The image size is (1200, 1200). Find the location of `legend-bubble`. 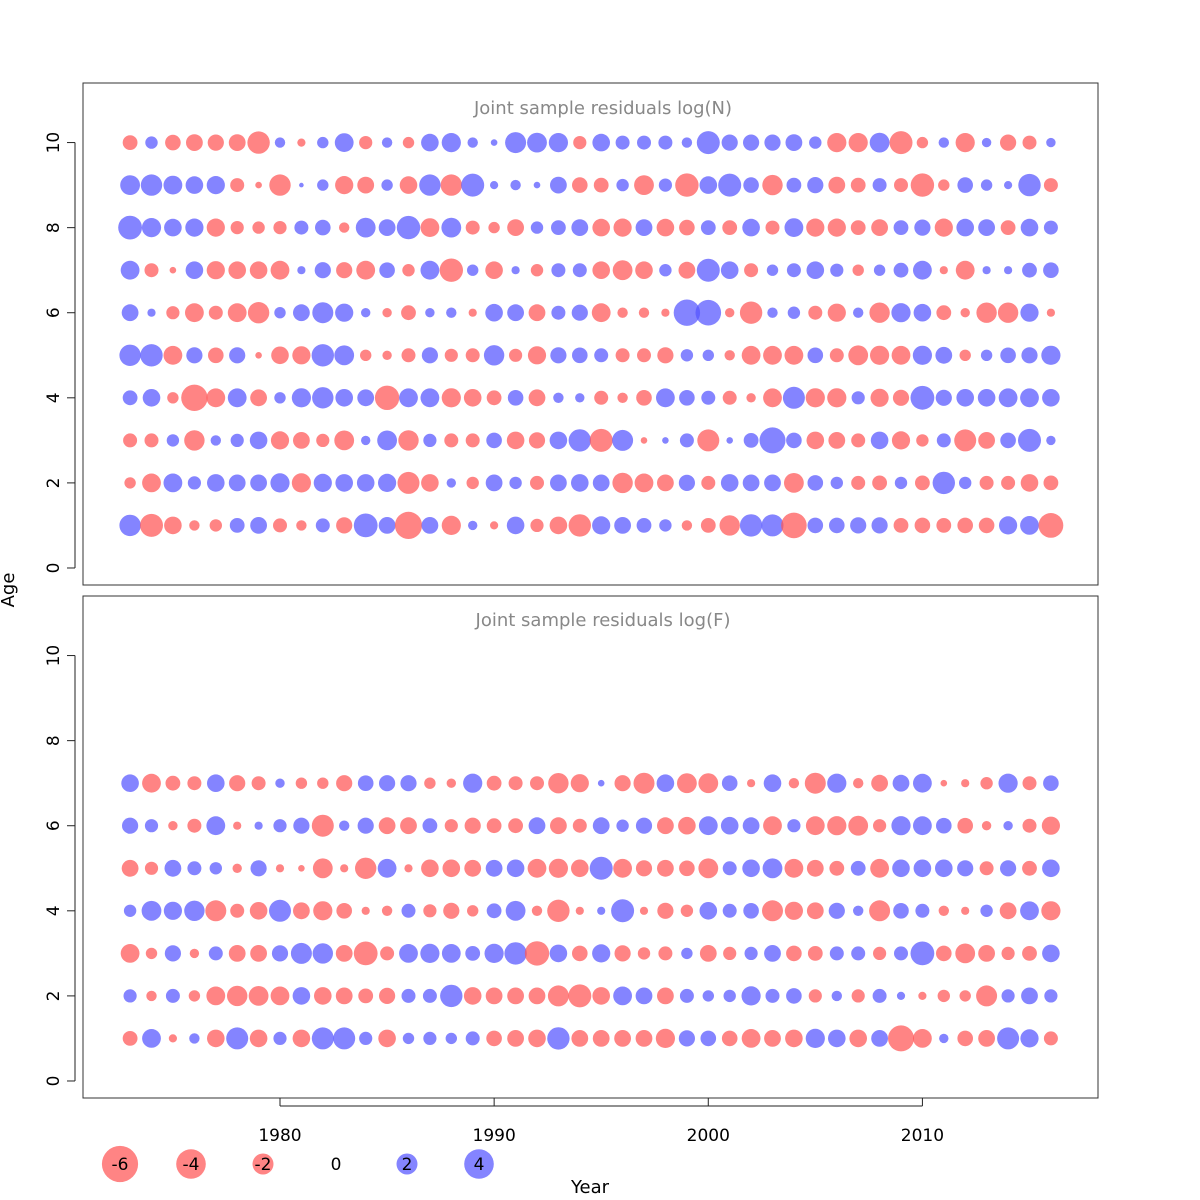

legend-bubble is located at coordinates (407, 1164).